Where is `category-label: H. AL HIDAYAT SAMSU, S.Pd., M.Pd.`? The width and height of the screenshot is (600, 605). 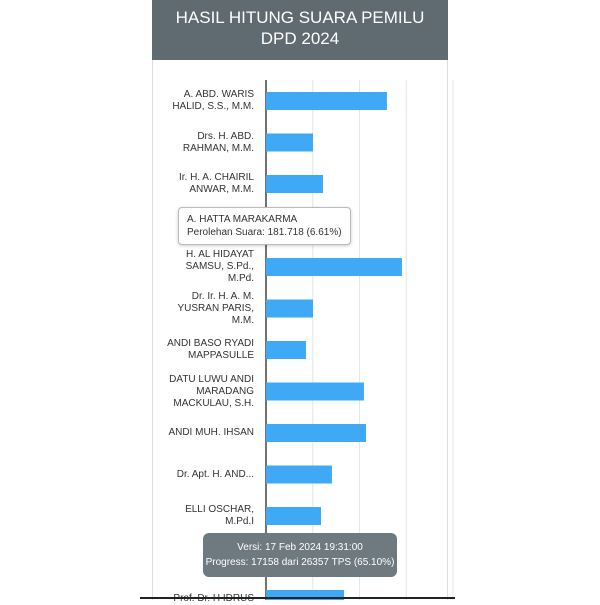
category-label: H. AL HIDAYAT SAMSU, S.Pd., M.Pd. is located at coordinates (219, 266).